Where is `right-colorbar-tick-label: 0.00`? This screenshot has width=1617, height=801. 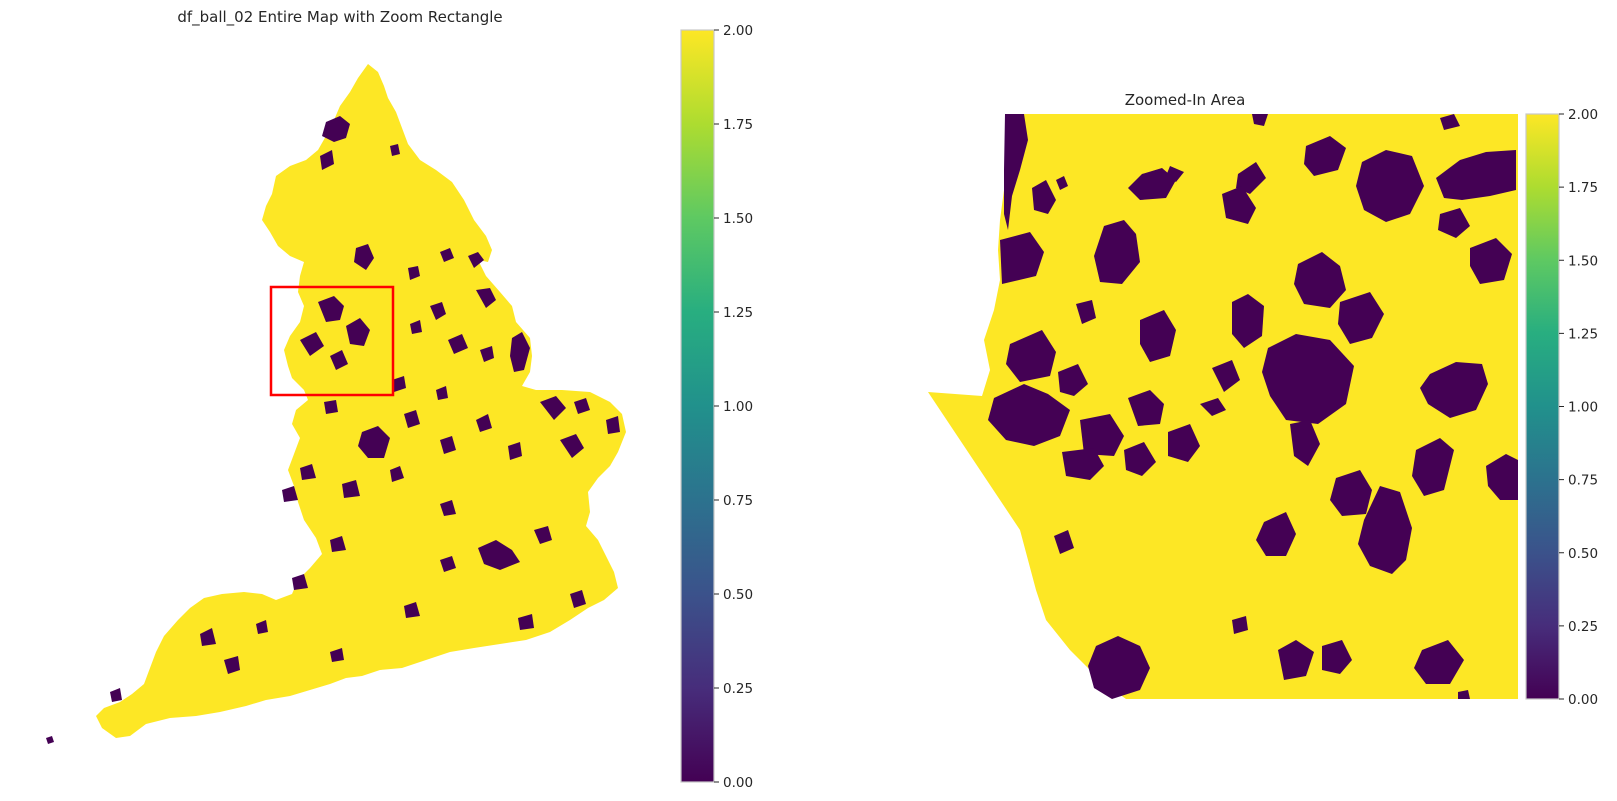
right-colorbar-tick-label: 0.00 is located at coordinates (1583, 700).